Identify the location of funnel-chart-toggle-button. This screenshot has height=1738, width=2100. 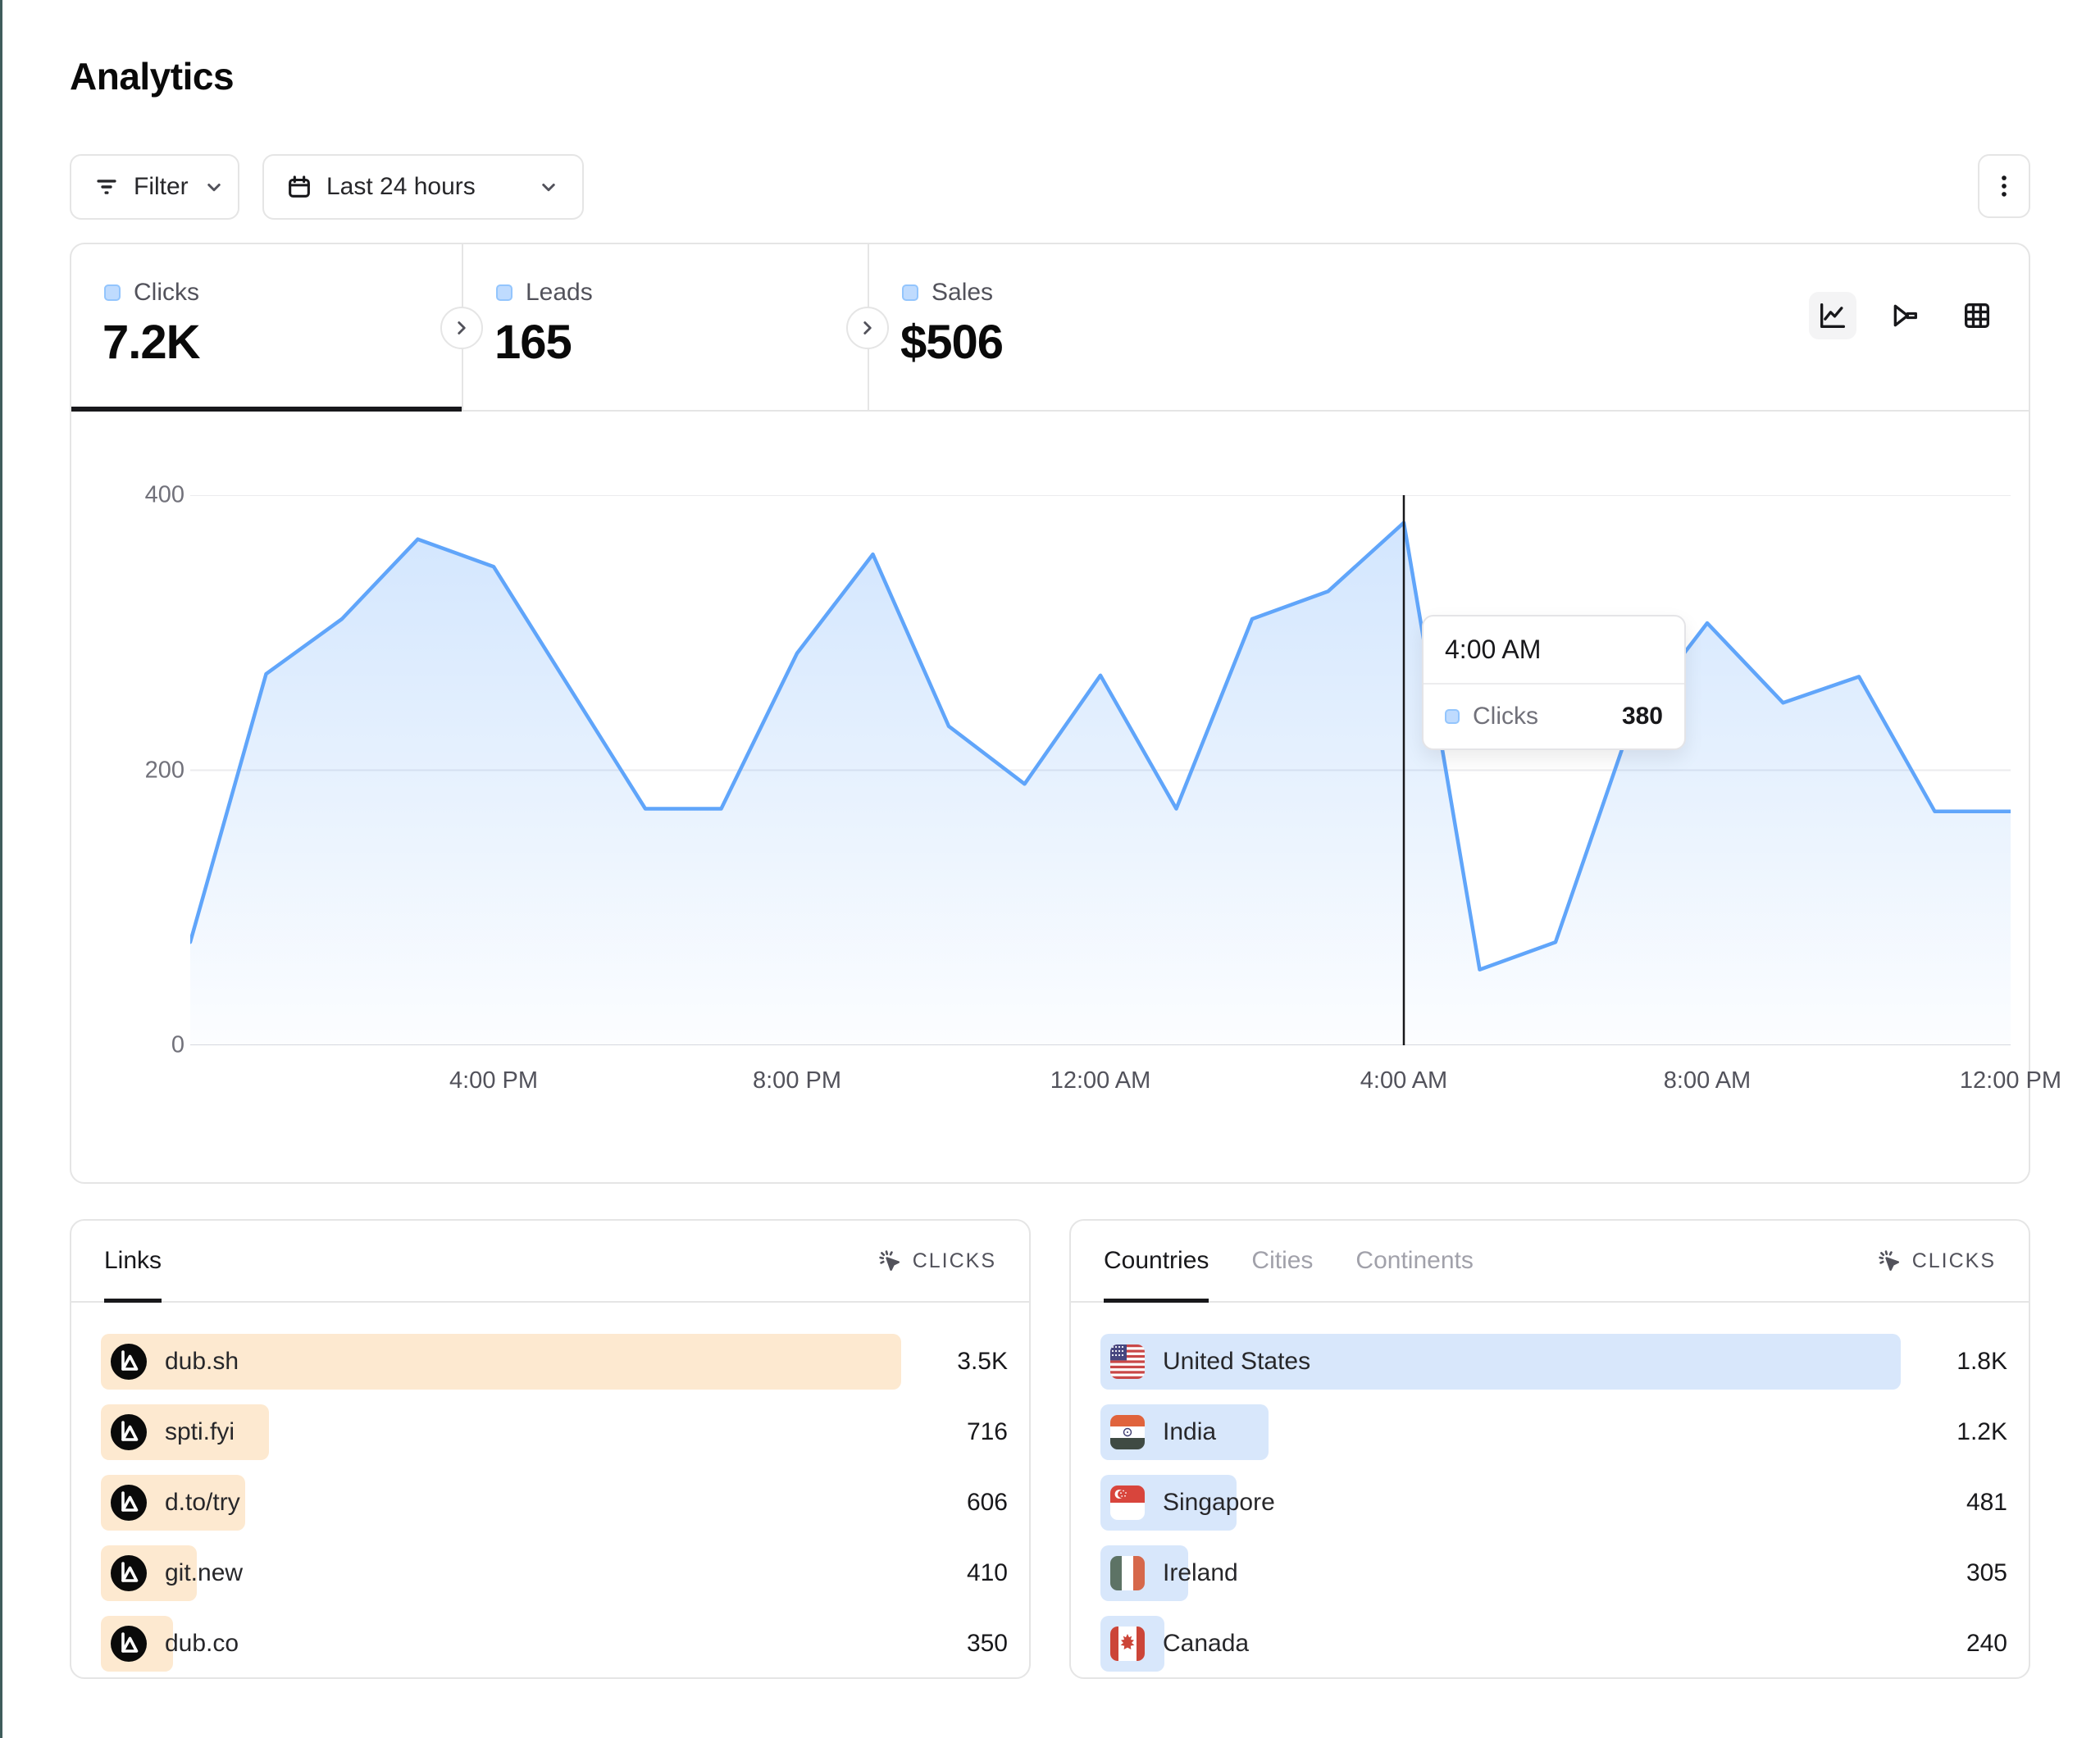
(1905, 315).